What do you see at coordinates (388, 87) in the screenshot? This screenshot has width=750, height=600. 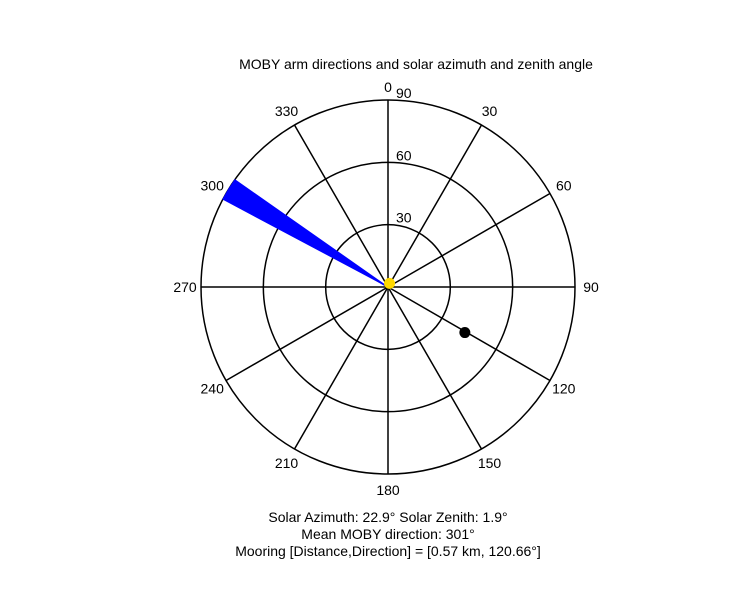 I see `angle-tick-0: 0` at bounding box center [388, 87].